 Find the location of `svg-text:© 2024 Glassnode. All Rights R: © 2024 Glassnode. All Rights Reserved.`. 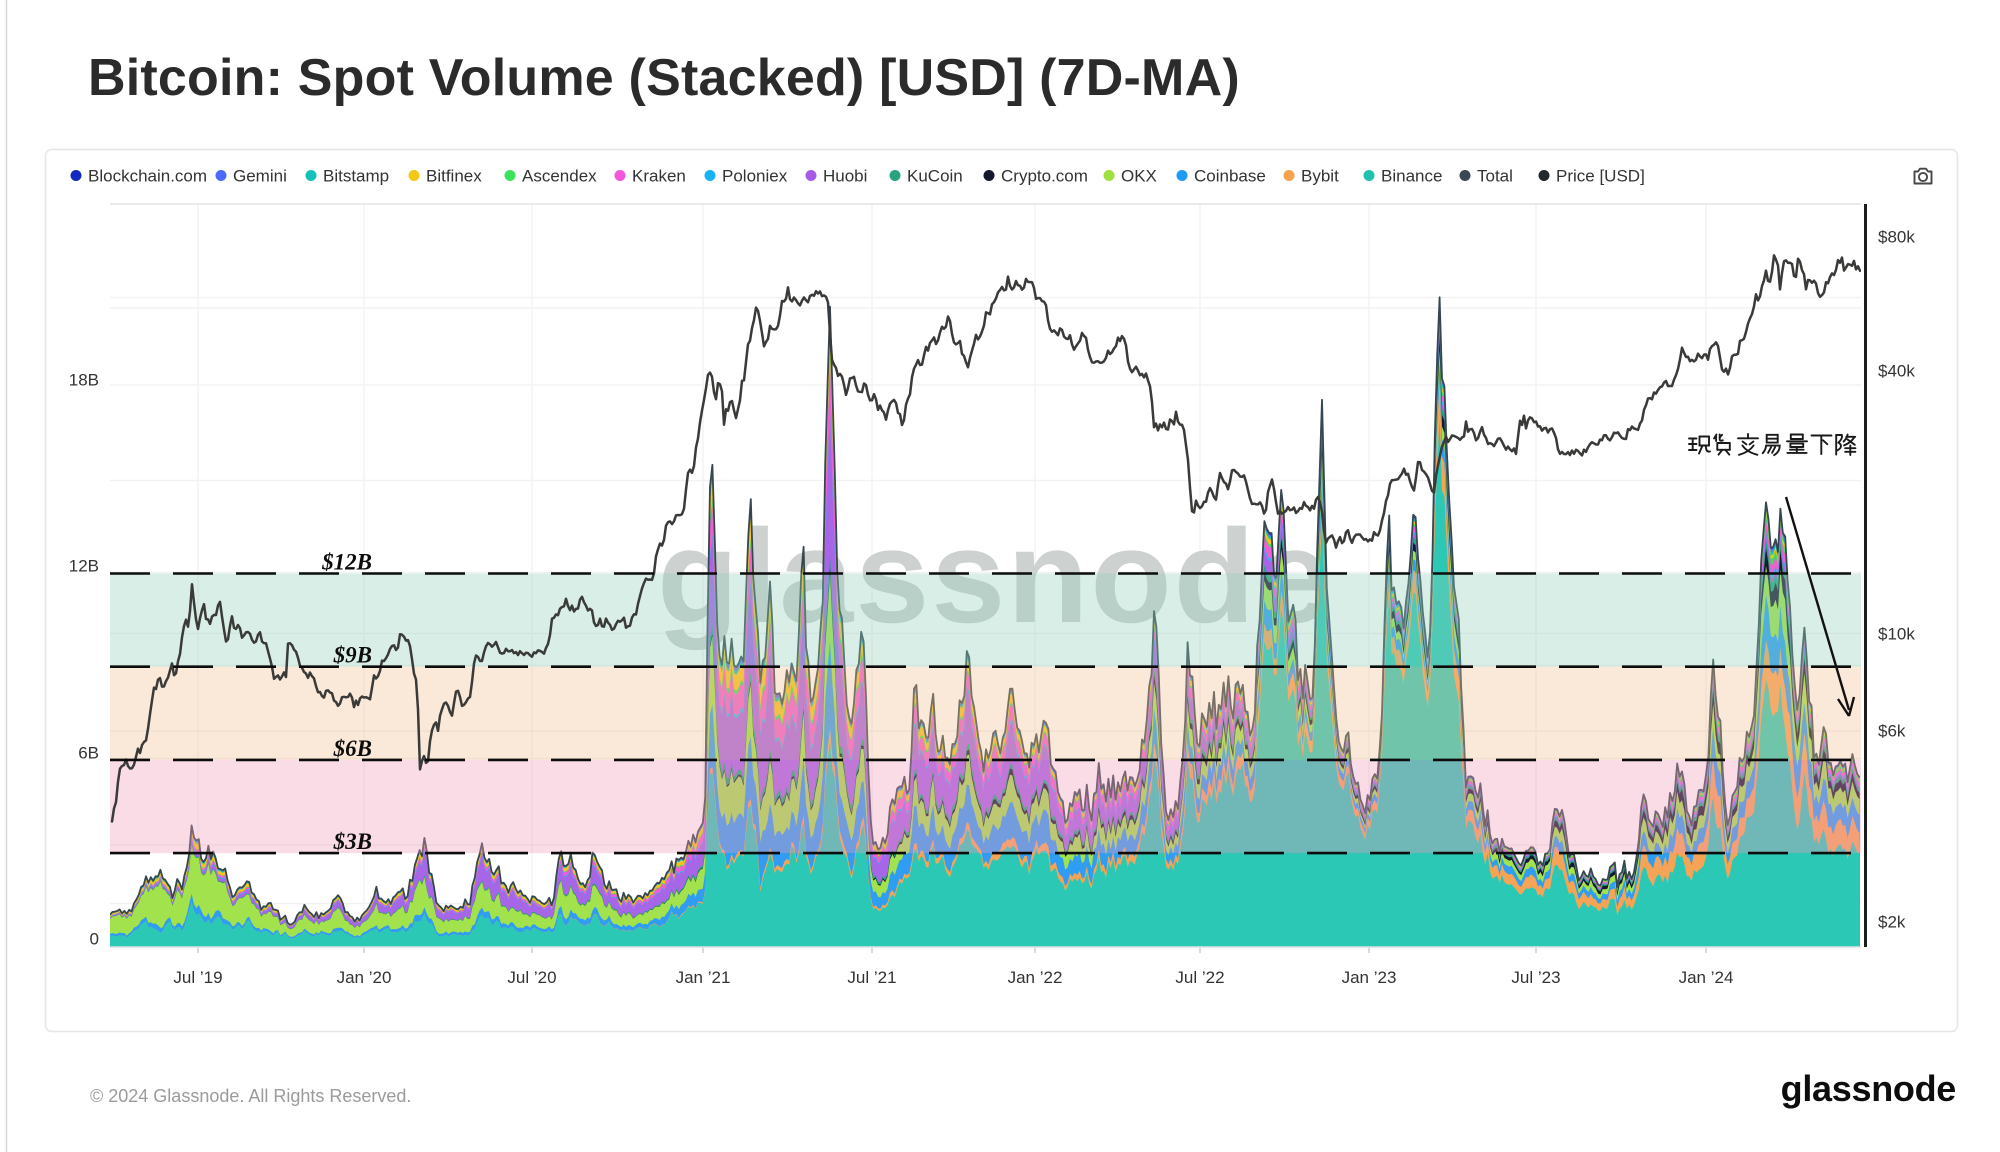

svg-text:© 2024 Glassnode. All Rights R: © 2024 Glassnode. All Rights Reserved. is located at coordinates (250, 1096).